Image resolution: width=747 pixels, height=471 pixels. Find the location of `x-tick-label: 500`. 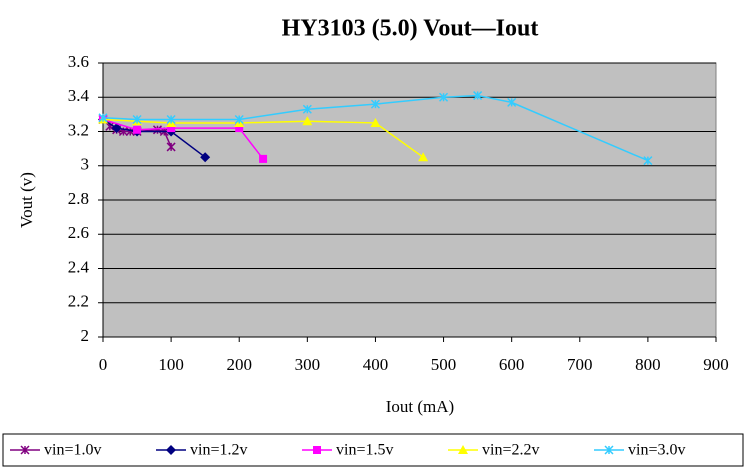

x-tick-label: 500 is located at coordinates (444, 364).